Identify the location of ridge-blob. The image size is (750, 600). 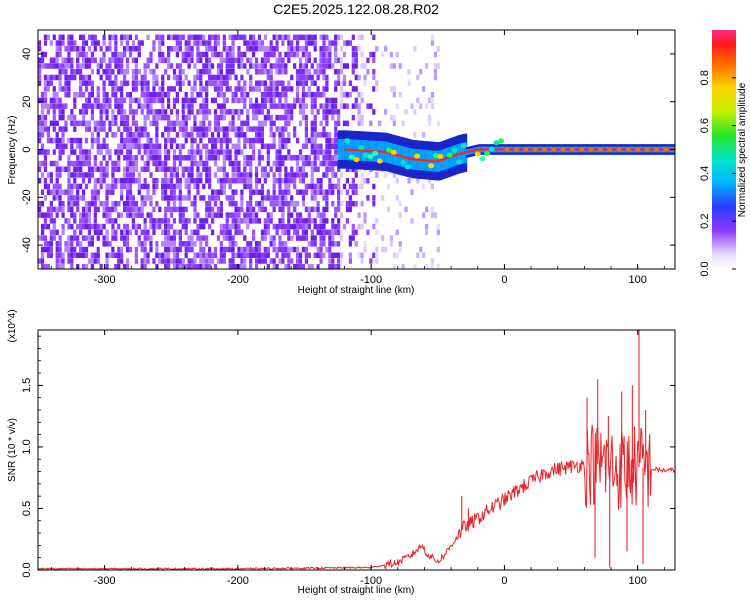
(496, 143).